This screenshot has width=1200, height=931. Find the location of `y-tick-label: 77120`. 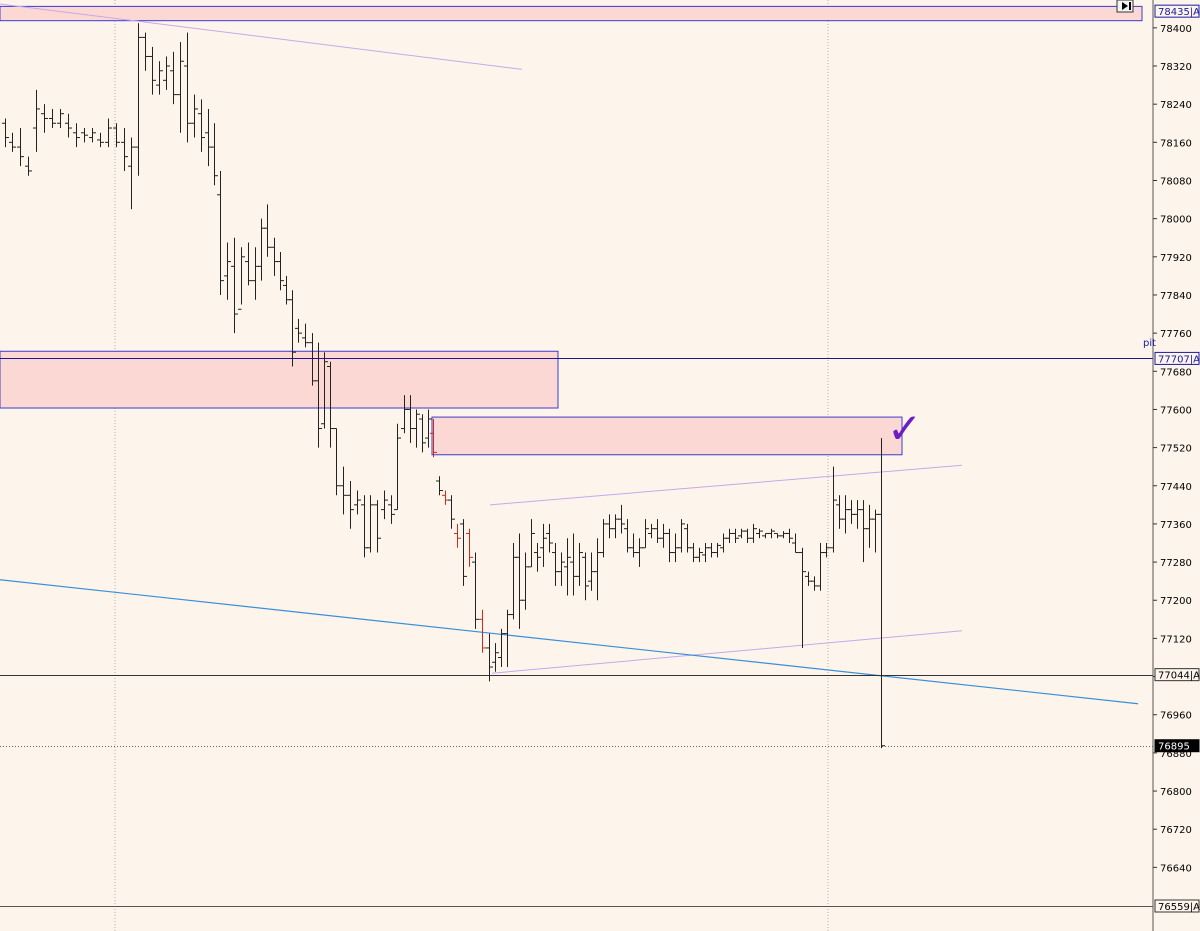

y-tick-label: 77120 is located at coordinates (1176, 639).